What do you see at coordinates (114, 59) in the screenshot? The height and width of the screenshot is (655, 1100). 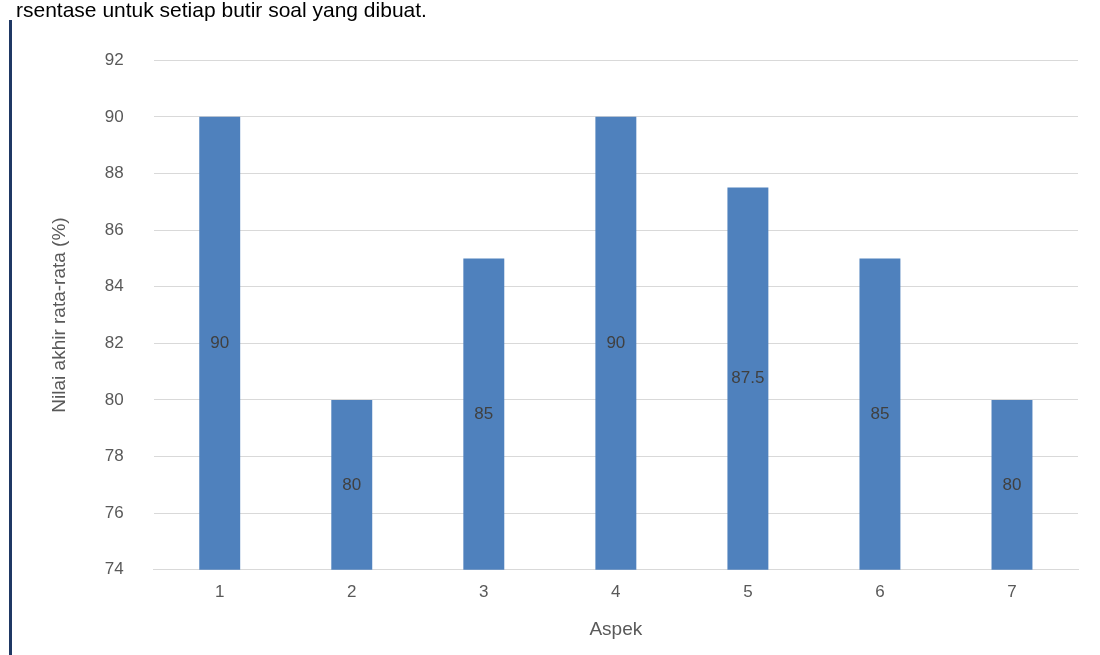 I see `y-tick-label: 92` at bounding box center [114, 59].